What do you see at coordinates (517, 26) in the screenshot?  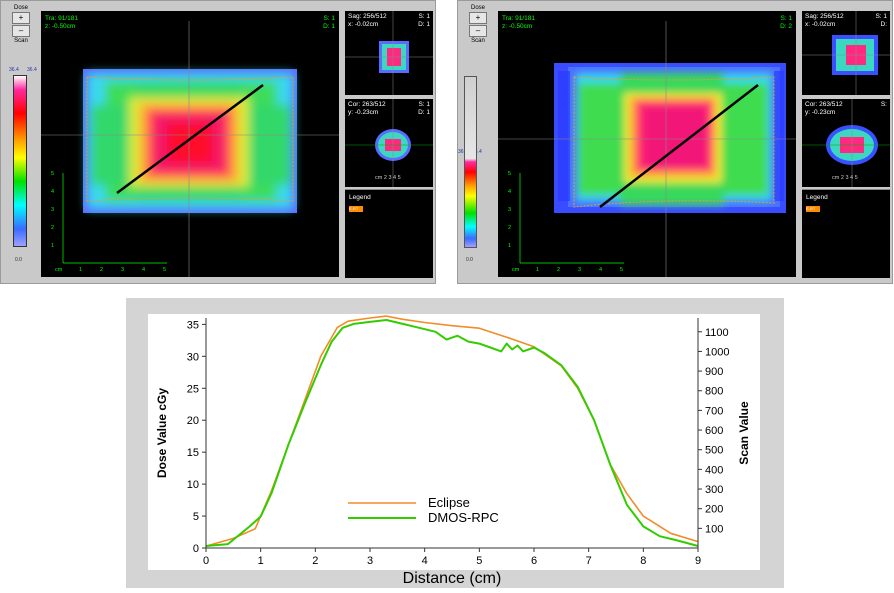 I see `transverse-coord: z: -0.50cm` at bounding box center [517, 26].